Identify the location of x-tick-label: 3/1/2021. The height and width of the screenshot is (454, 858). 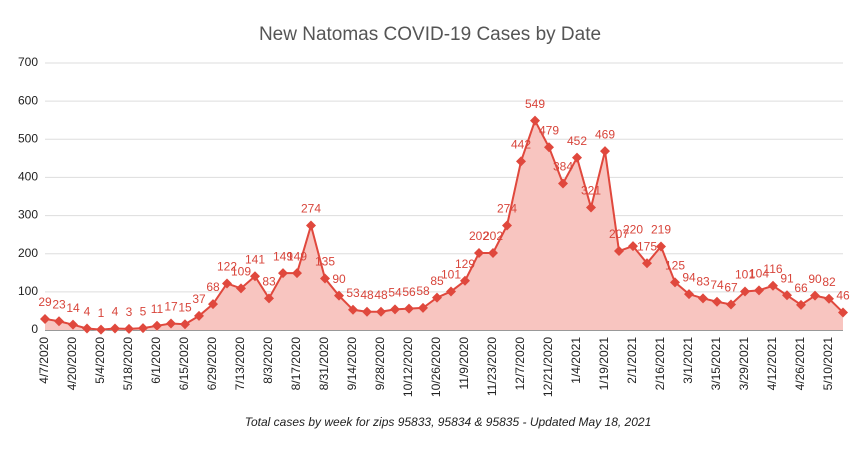
(688, 360).